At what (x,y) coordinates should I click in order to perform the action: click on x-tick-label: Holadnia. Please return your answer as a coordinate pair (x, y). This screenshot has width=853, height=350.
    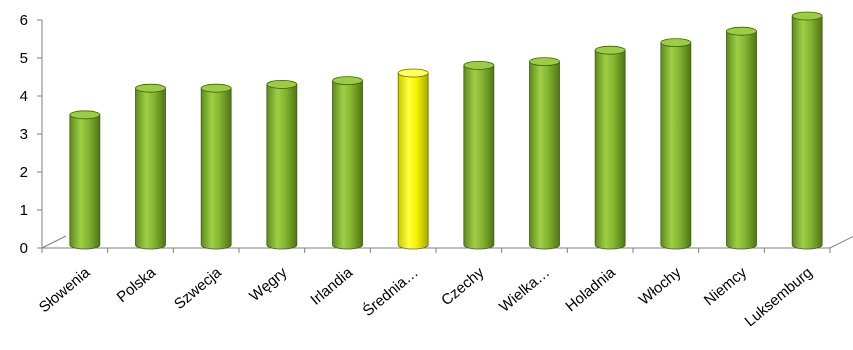
    Looking at the image, I should click on (590, 290).